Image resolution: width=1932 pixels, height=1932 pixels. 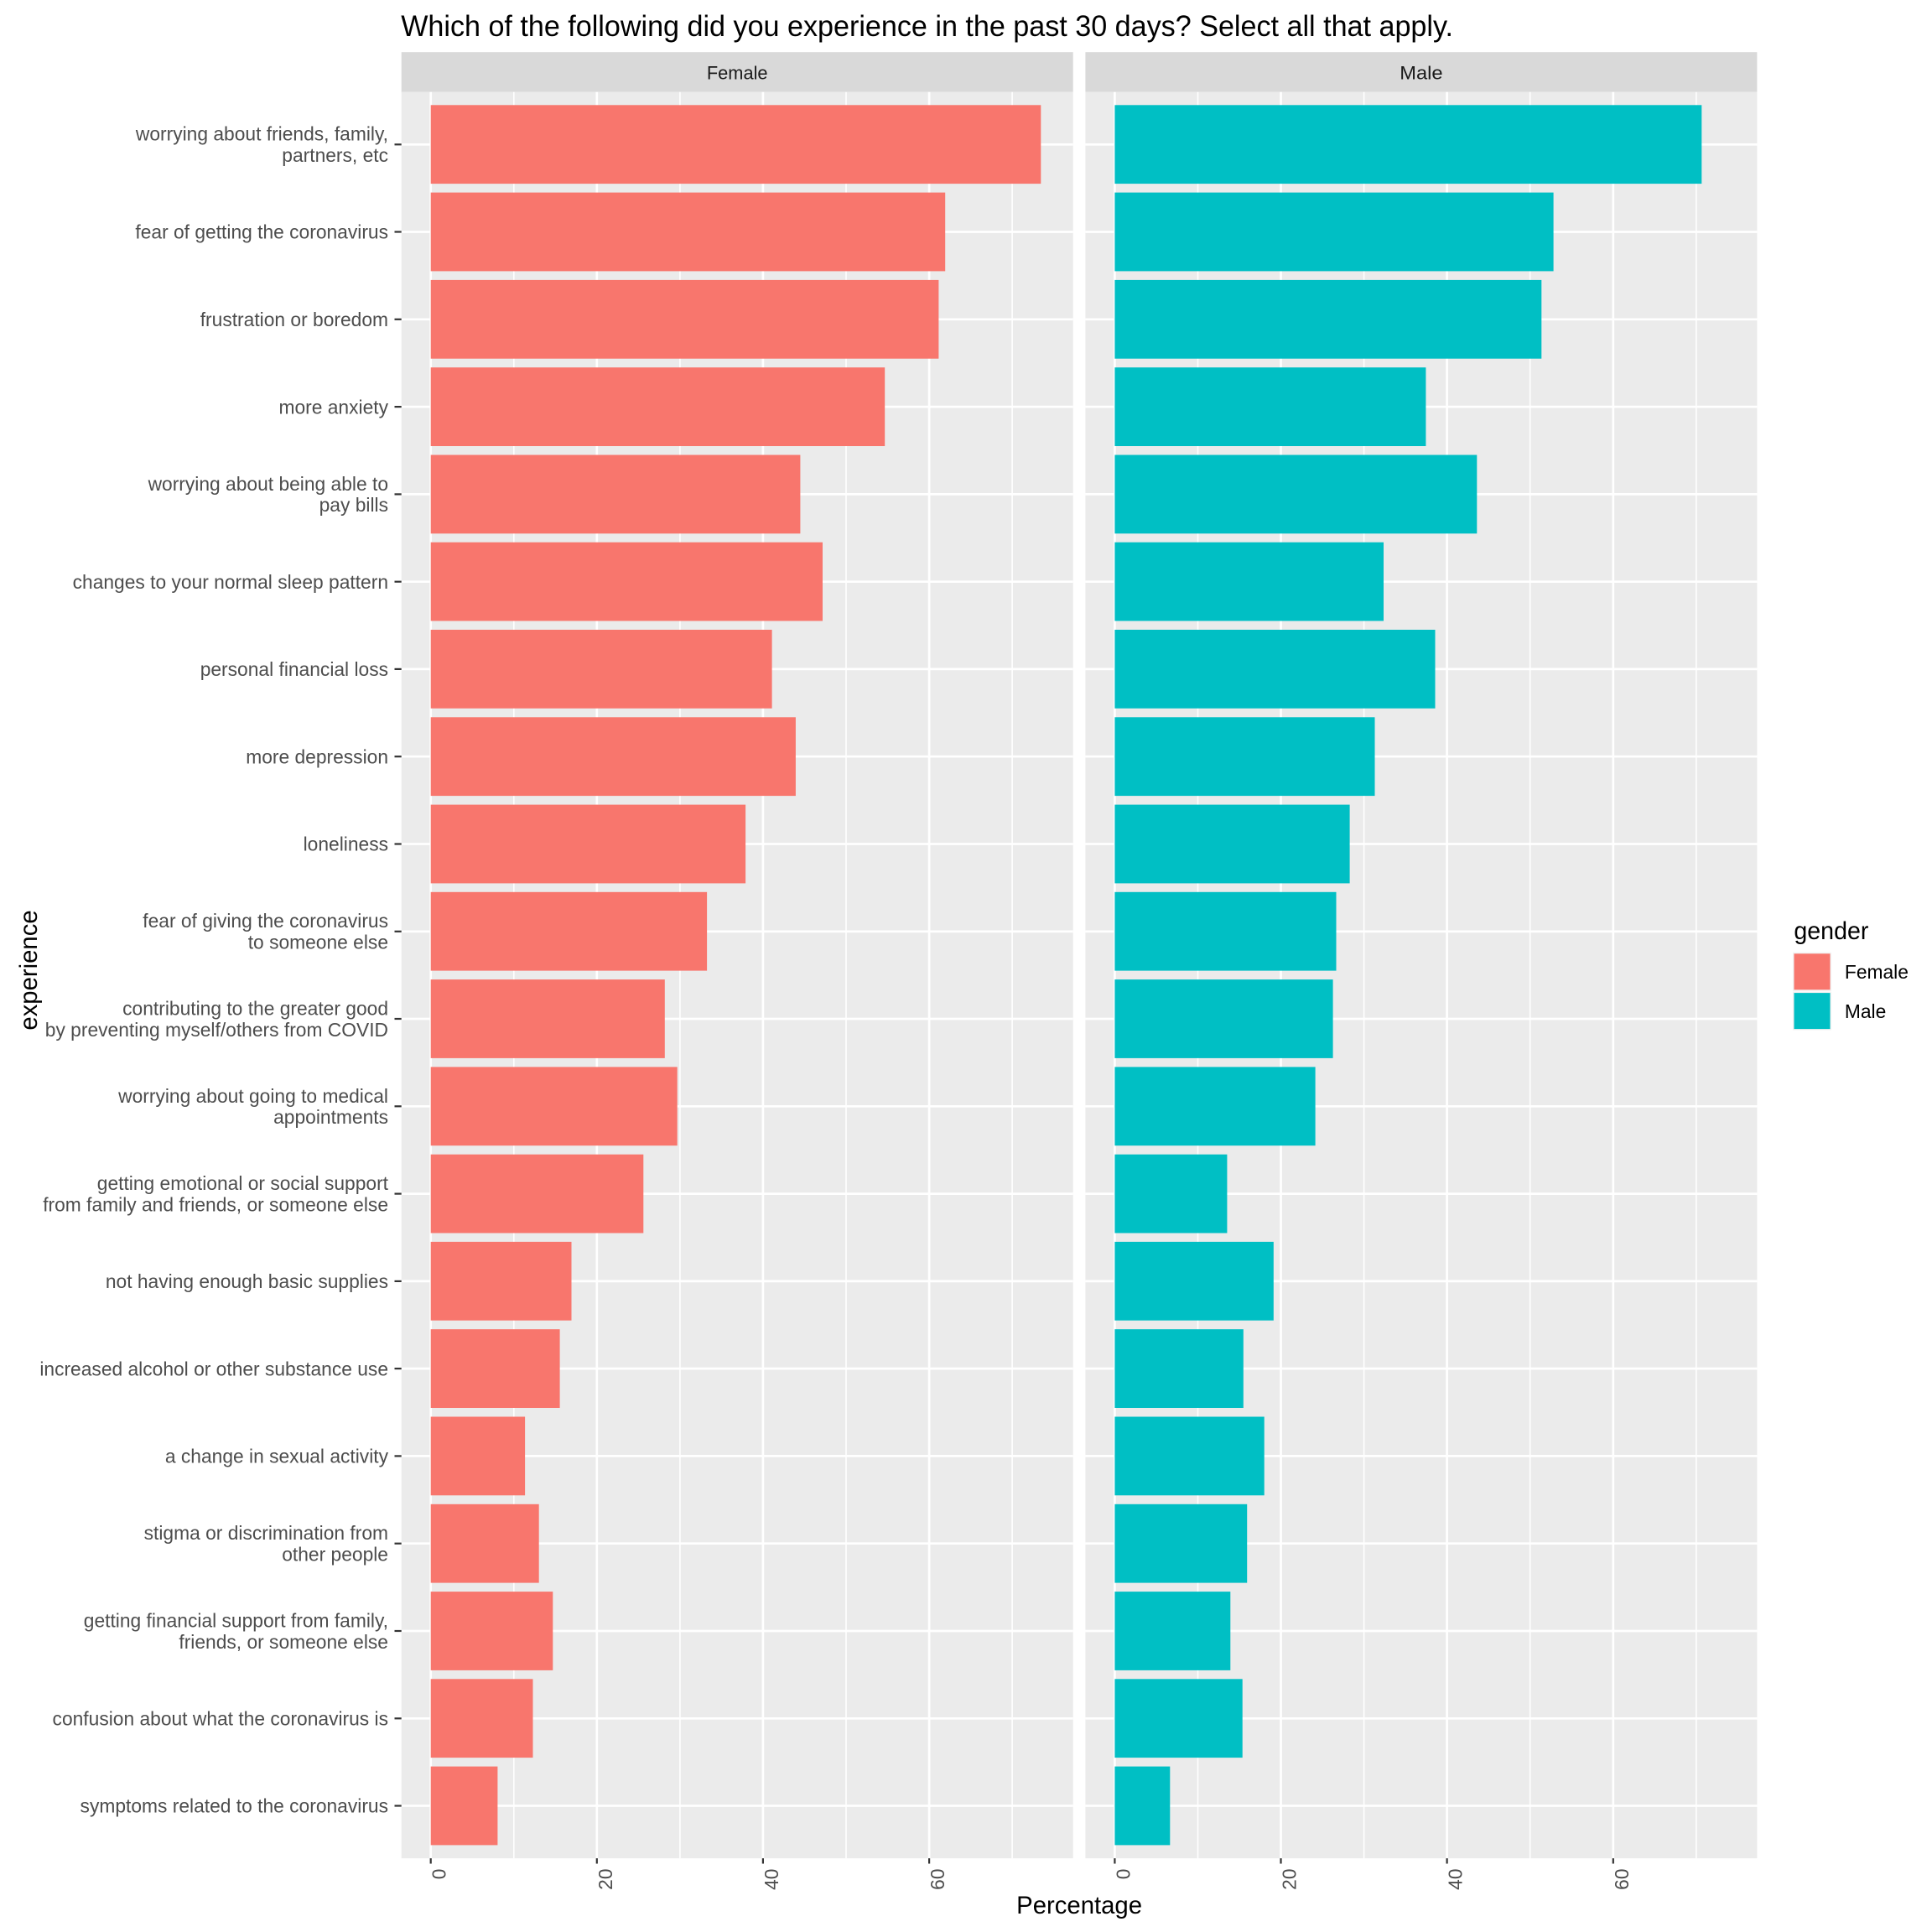 I want to click on svg-text:not having enough basic suppli: not having enough basic supplies, so click(x=247, y=1281).